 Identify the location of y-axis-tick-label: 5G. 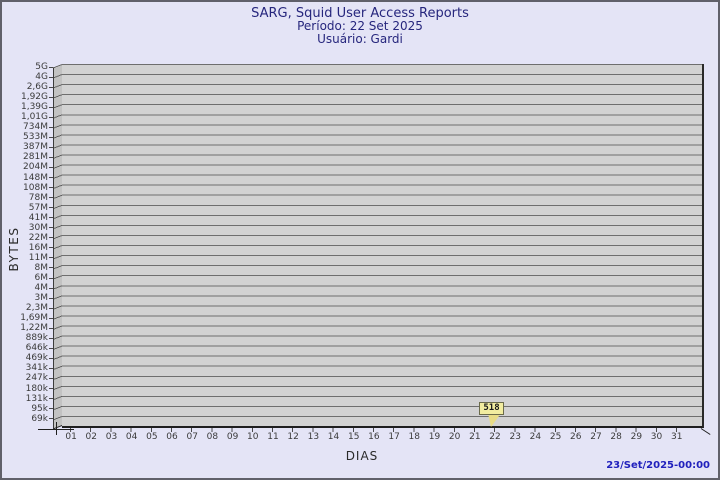
(27, 67).